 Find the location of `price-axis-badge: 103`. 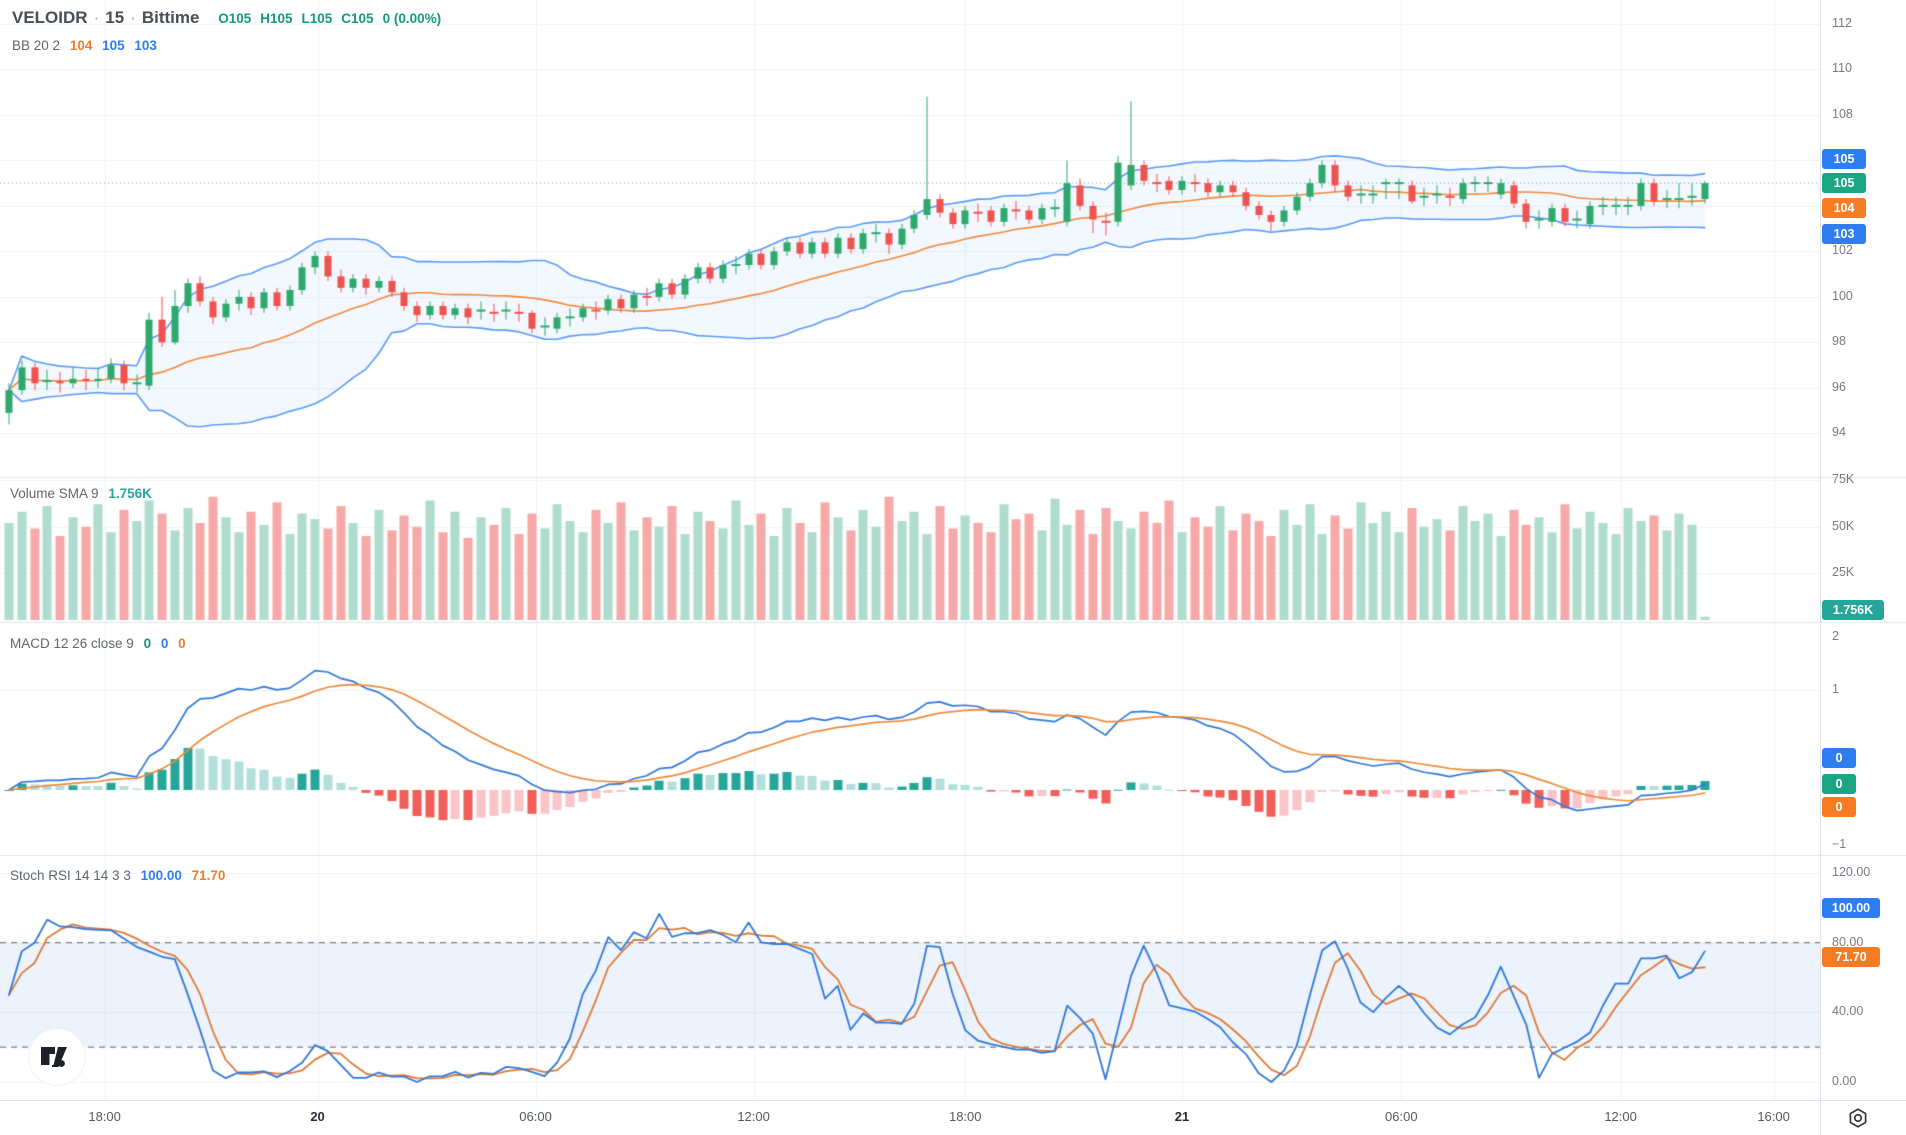

price-axis-badge: 103 is located at coordinates (1844, 234).